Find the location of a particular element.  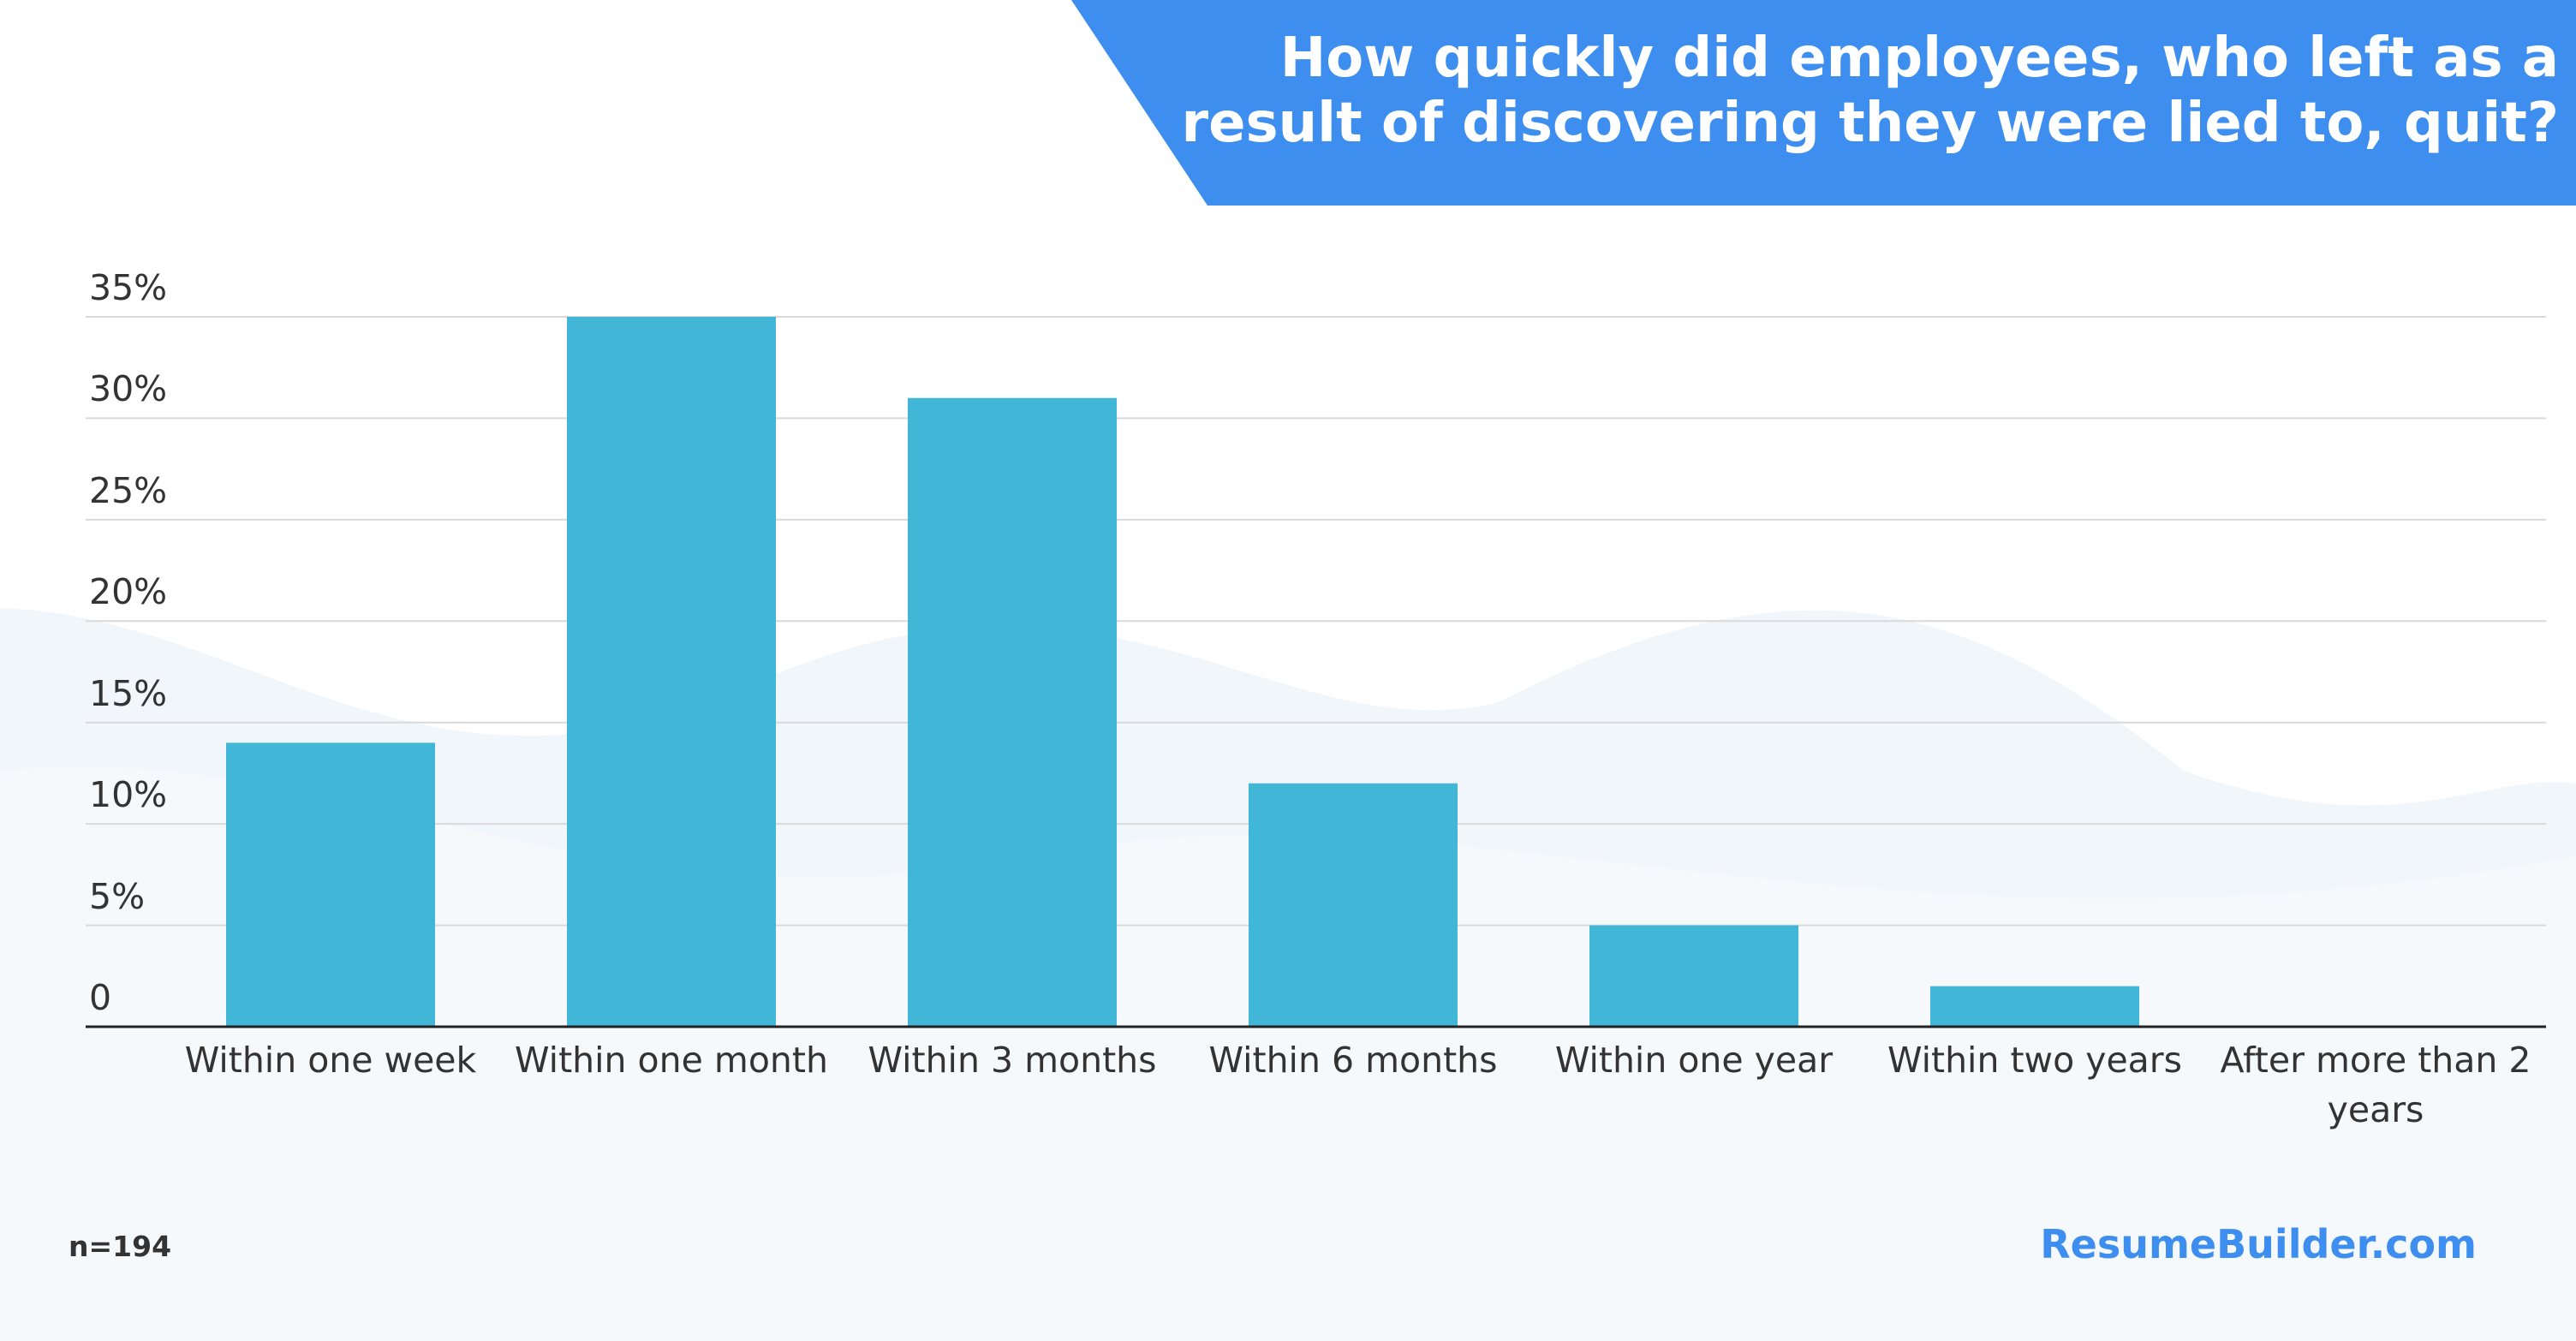

x-tick-label: After more than 2 years is located at coordinates (2375, 1085).